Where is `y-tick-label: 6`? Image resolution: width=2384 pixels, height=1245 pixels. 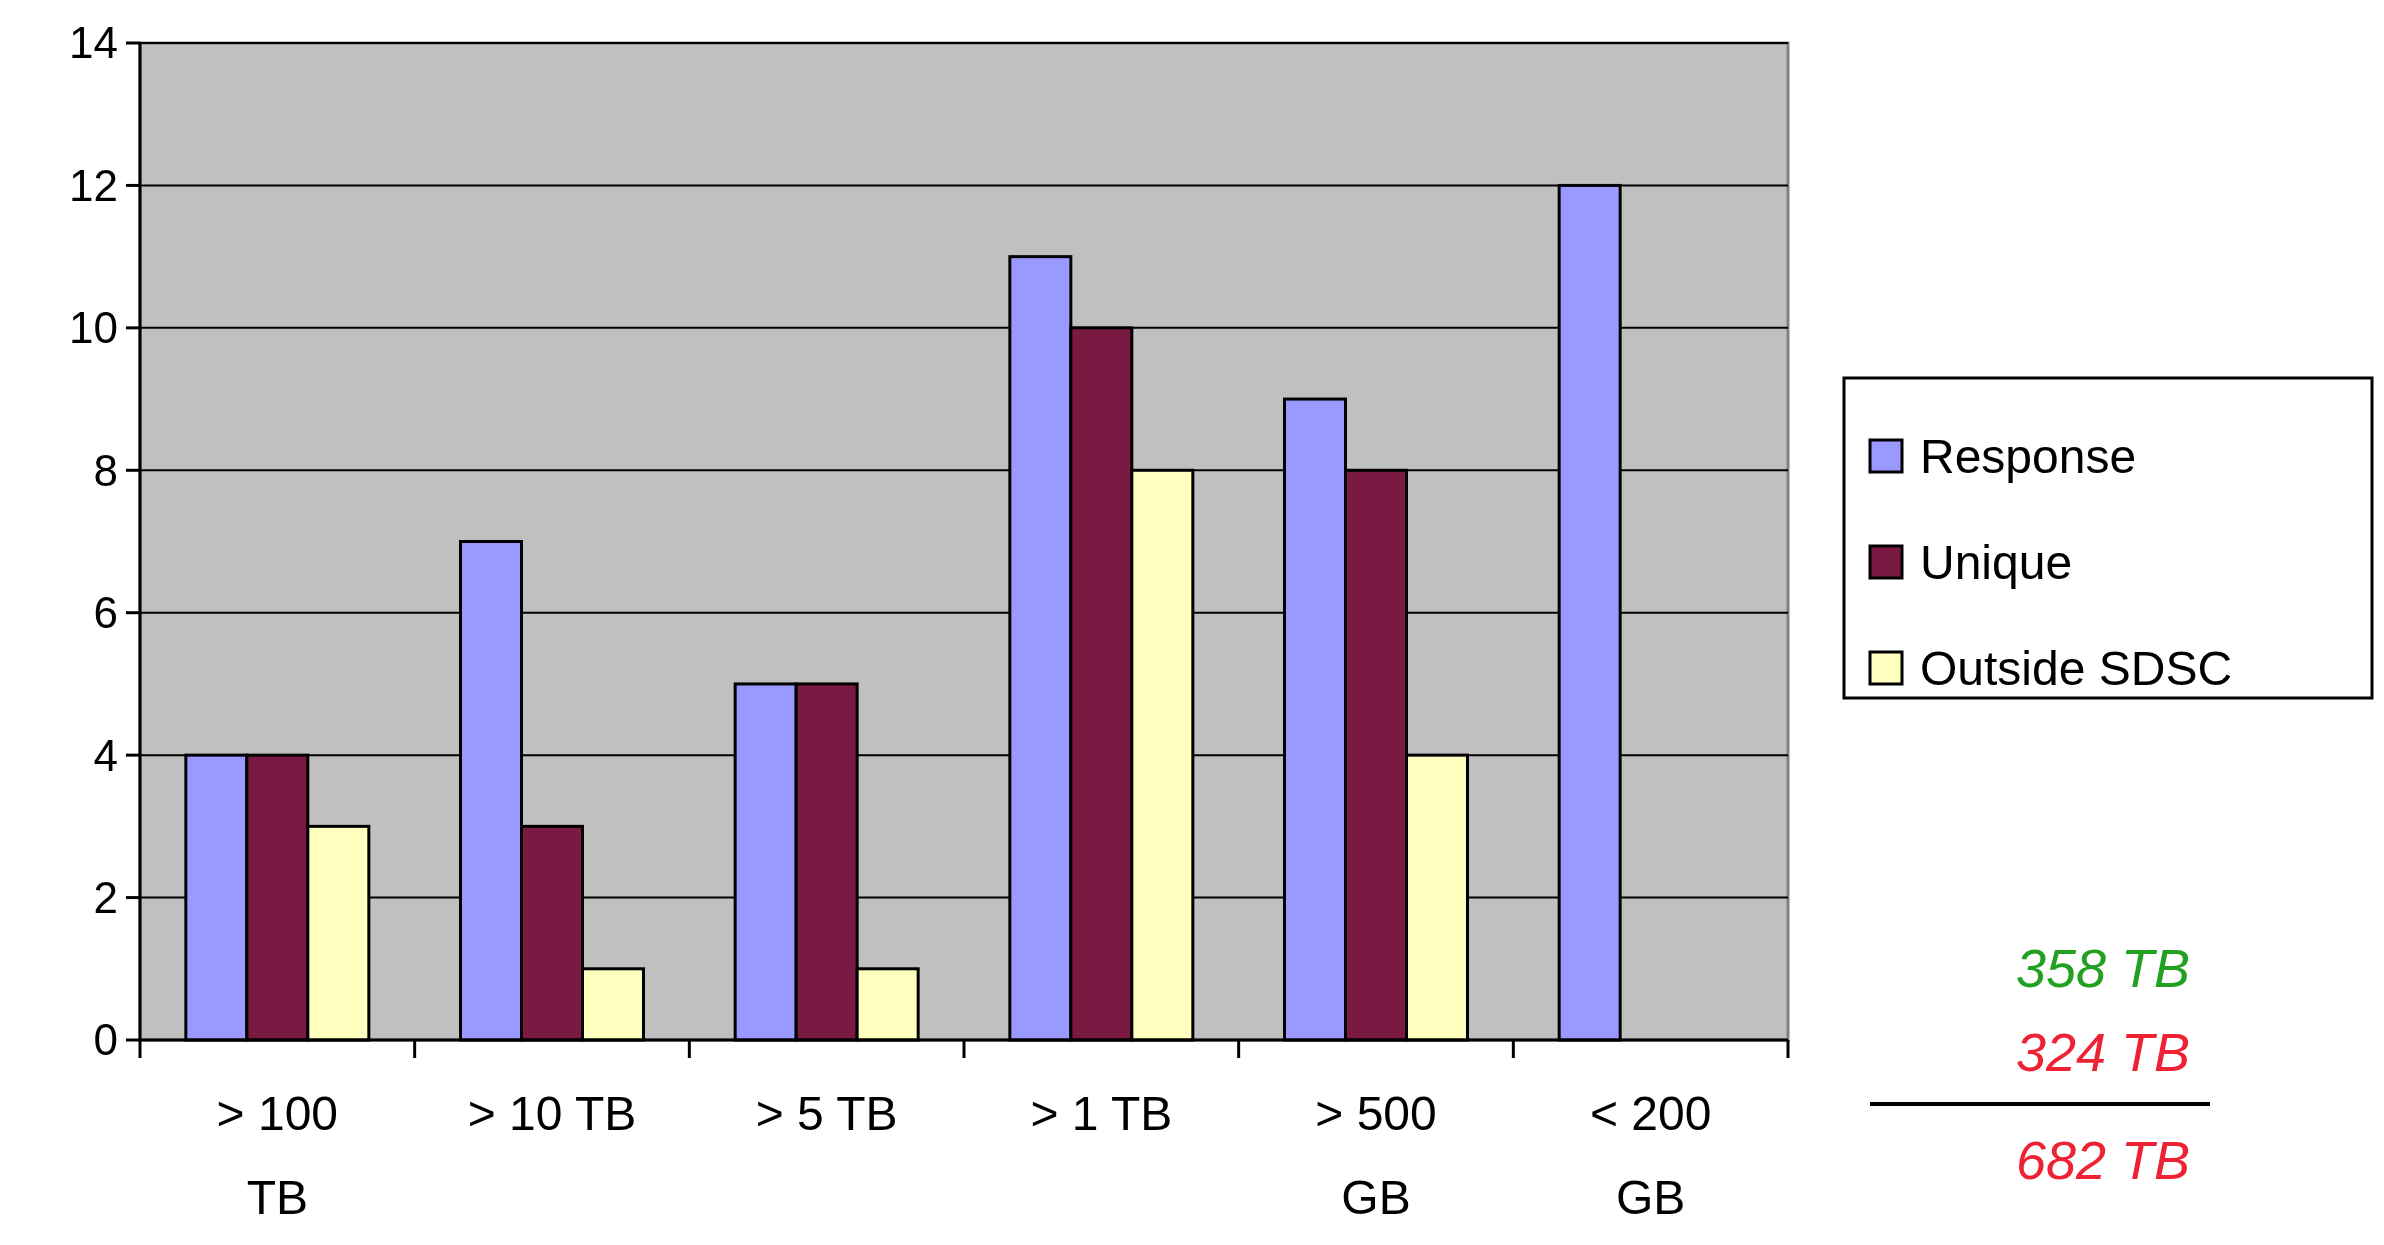 y-tick-label: 6 is located at coordinates (105, 613).